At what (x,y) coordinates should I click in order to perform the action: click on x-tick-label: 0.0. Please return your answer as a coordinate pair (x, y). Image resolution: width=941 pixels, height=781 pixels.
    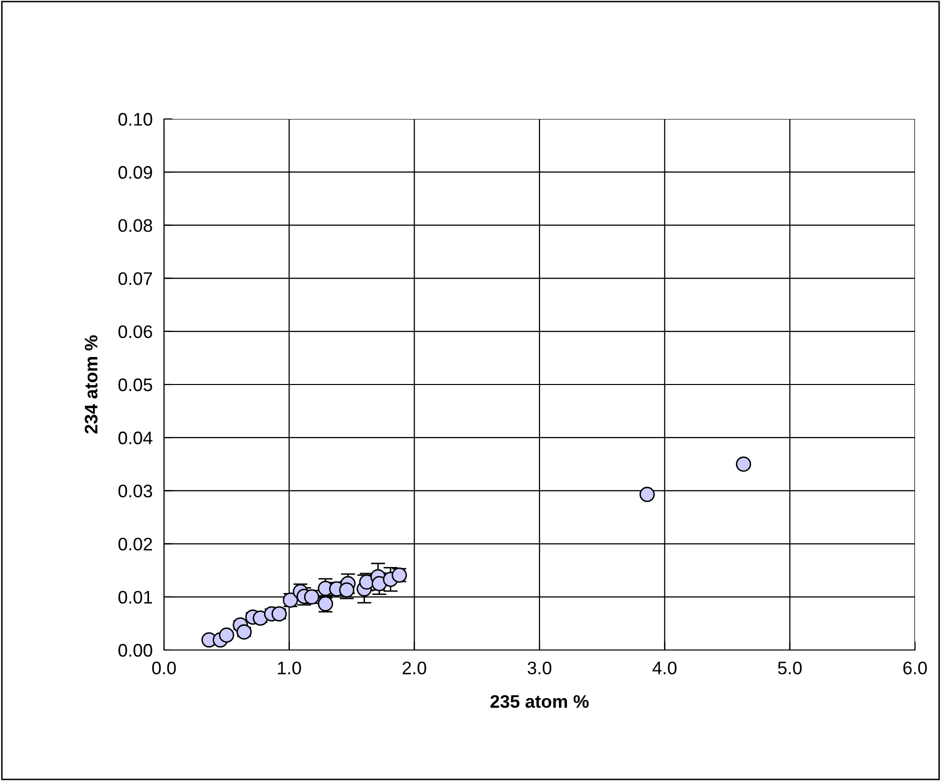
    Looking at the image, I should click on (164, 668).